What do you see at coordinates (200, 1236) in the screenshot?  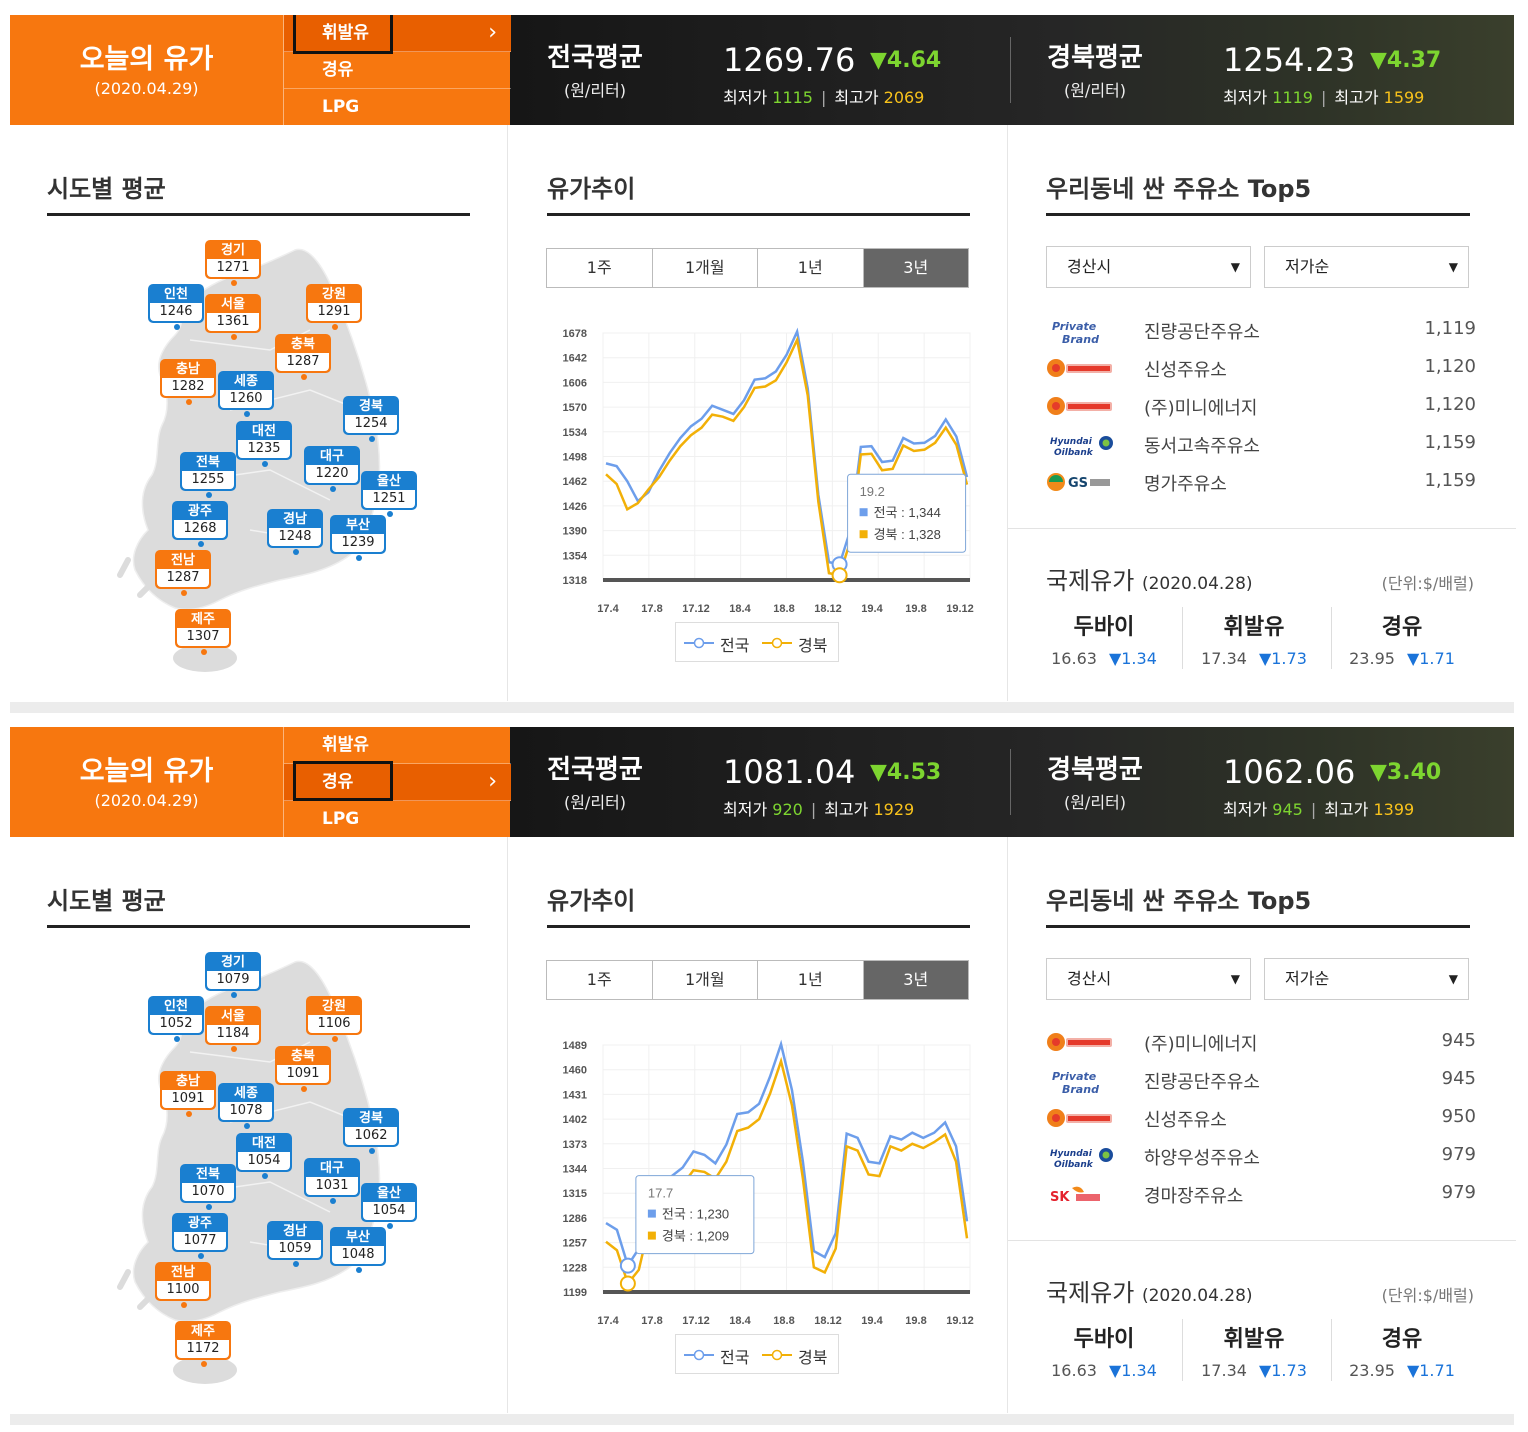 I see `region-tag-12: 광주 1077` at bounding box center [200, 1236].